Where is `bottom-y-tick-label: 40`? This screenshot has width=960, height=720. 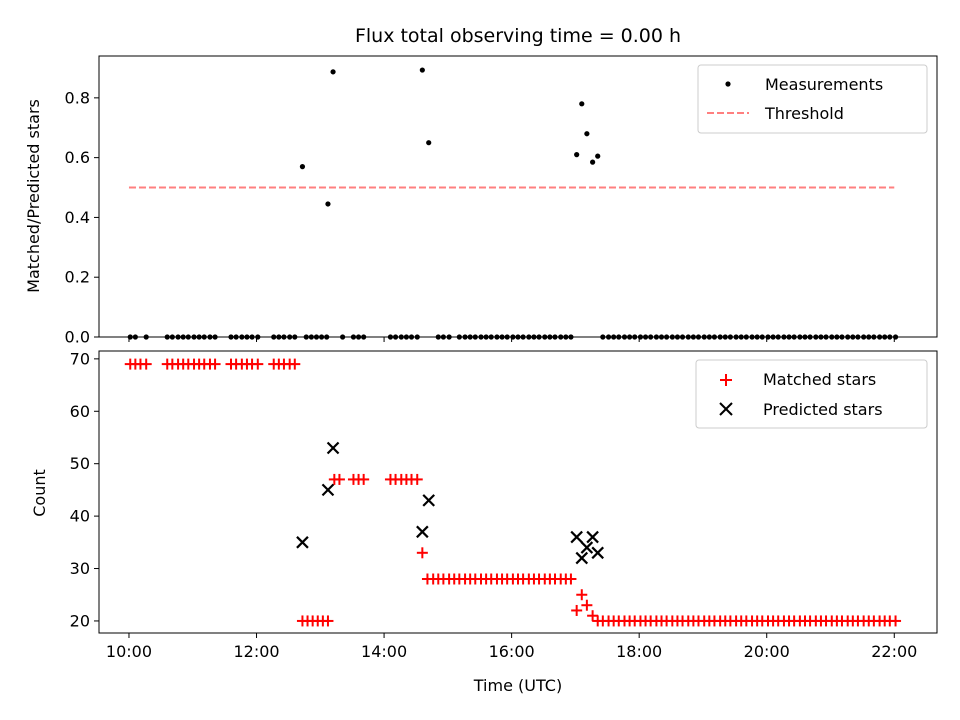 bottom-y-tick-label: 40 is located at coordinates (80, 516).